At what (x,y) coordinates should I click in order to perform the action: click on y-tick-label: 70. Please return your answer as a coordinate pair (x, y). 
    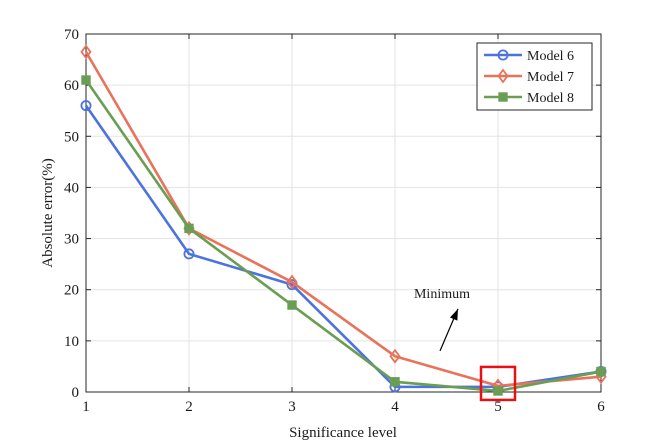
    Looking at the image, I should click on (71, 35).